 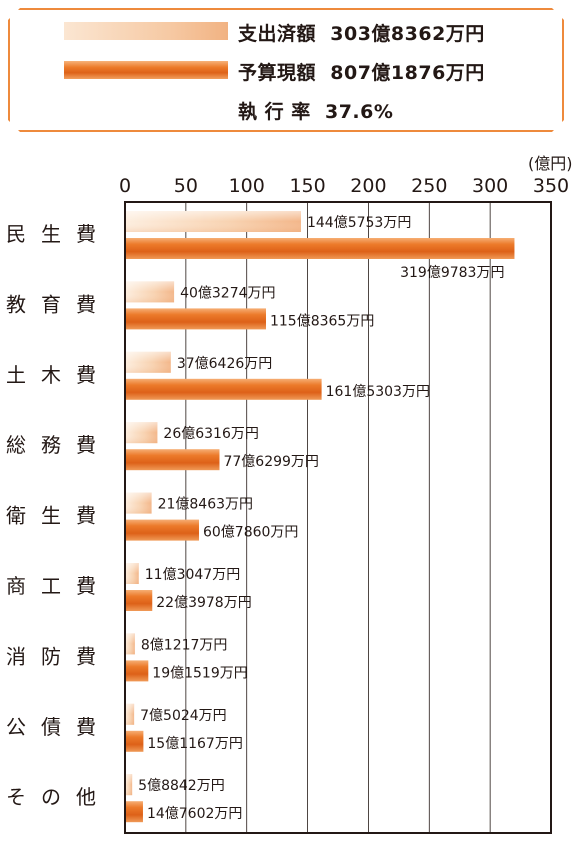 I want to click on category-label: 民生費, so click(x=58, y=234).